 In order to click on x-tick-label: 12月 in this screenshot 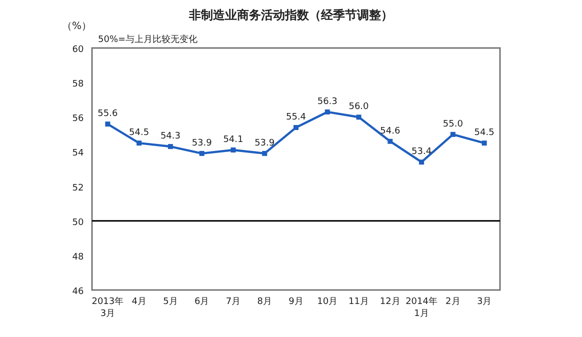, I will do `click(390, 302)`.